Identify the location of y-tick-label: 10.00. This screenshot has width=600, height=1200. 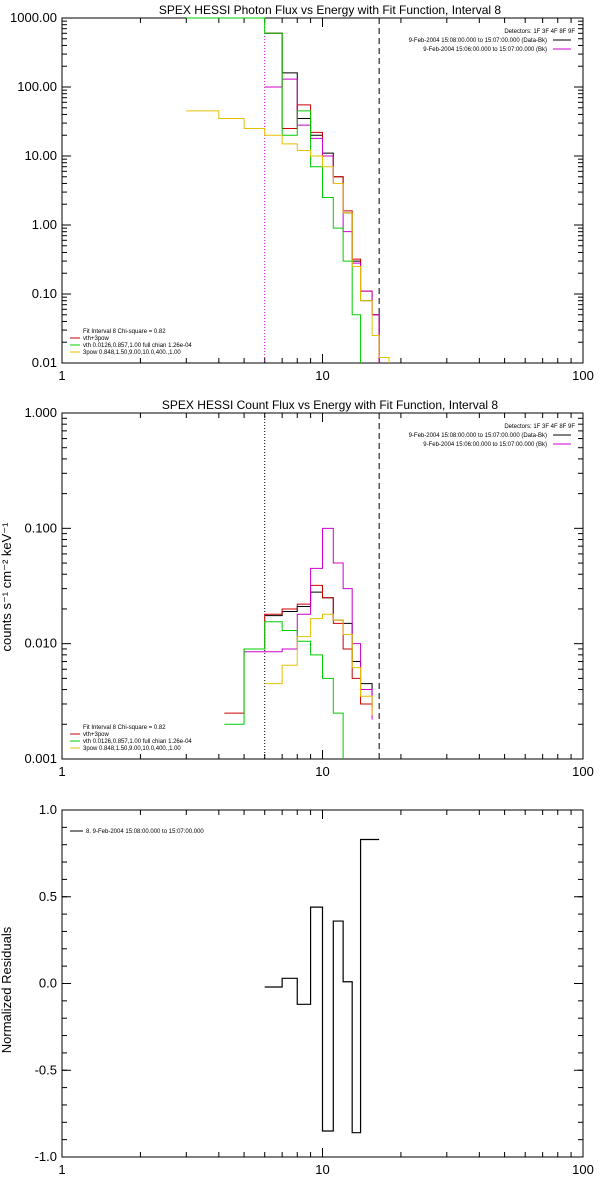
(40, 155).